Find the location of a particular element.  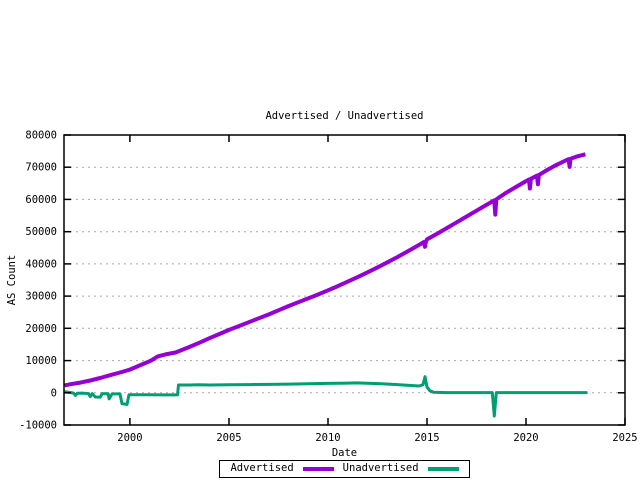

chart-title: Advertised / Unadvertised is located at coordinates (344, 116).